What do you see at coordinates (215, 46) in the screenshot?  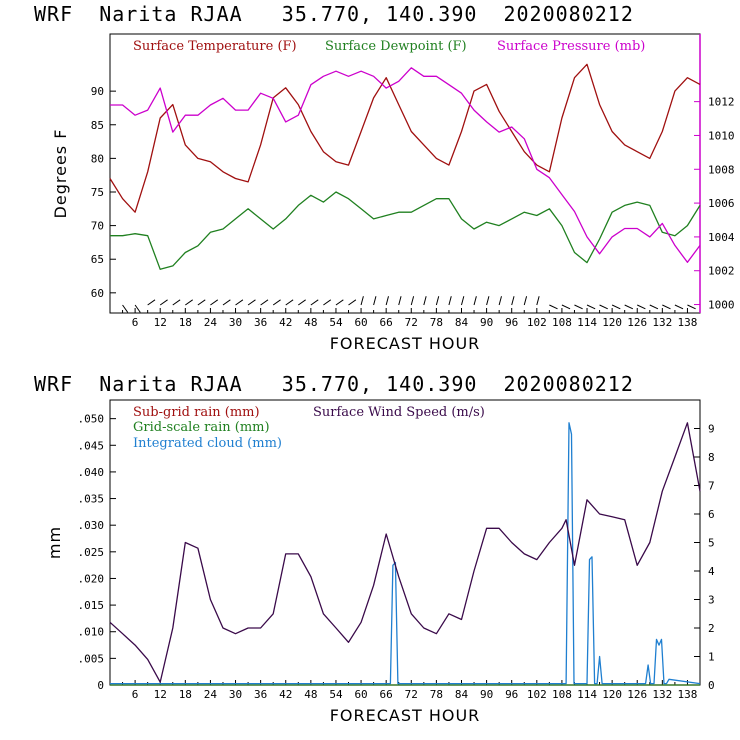 I see `legend-entry: Surface Temperature (F)` at bounding box center [215, 46].